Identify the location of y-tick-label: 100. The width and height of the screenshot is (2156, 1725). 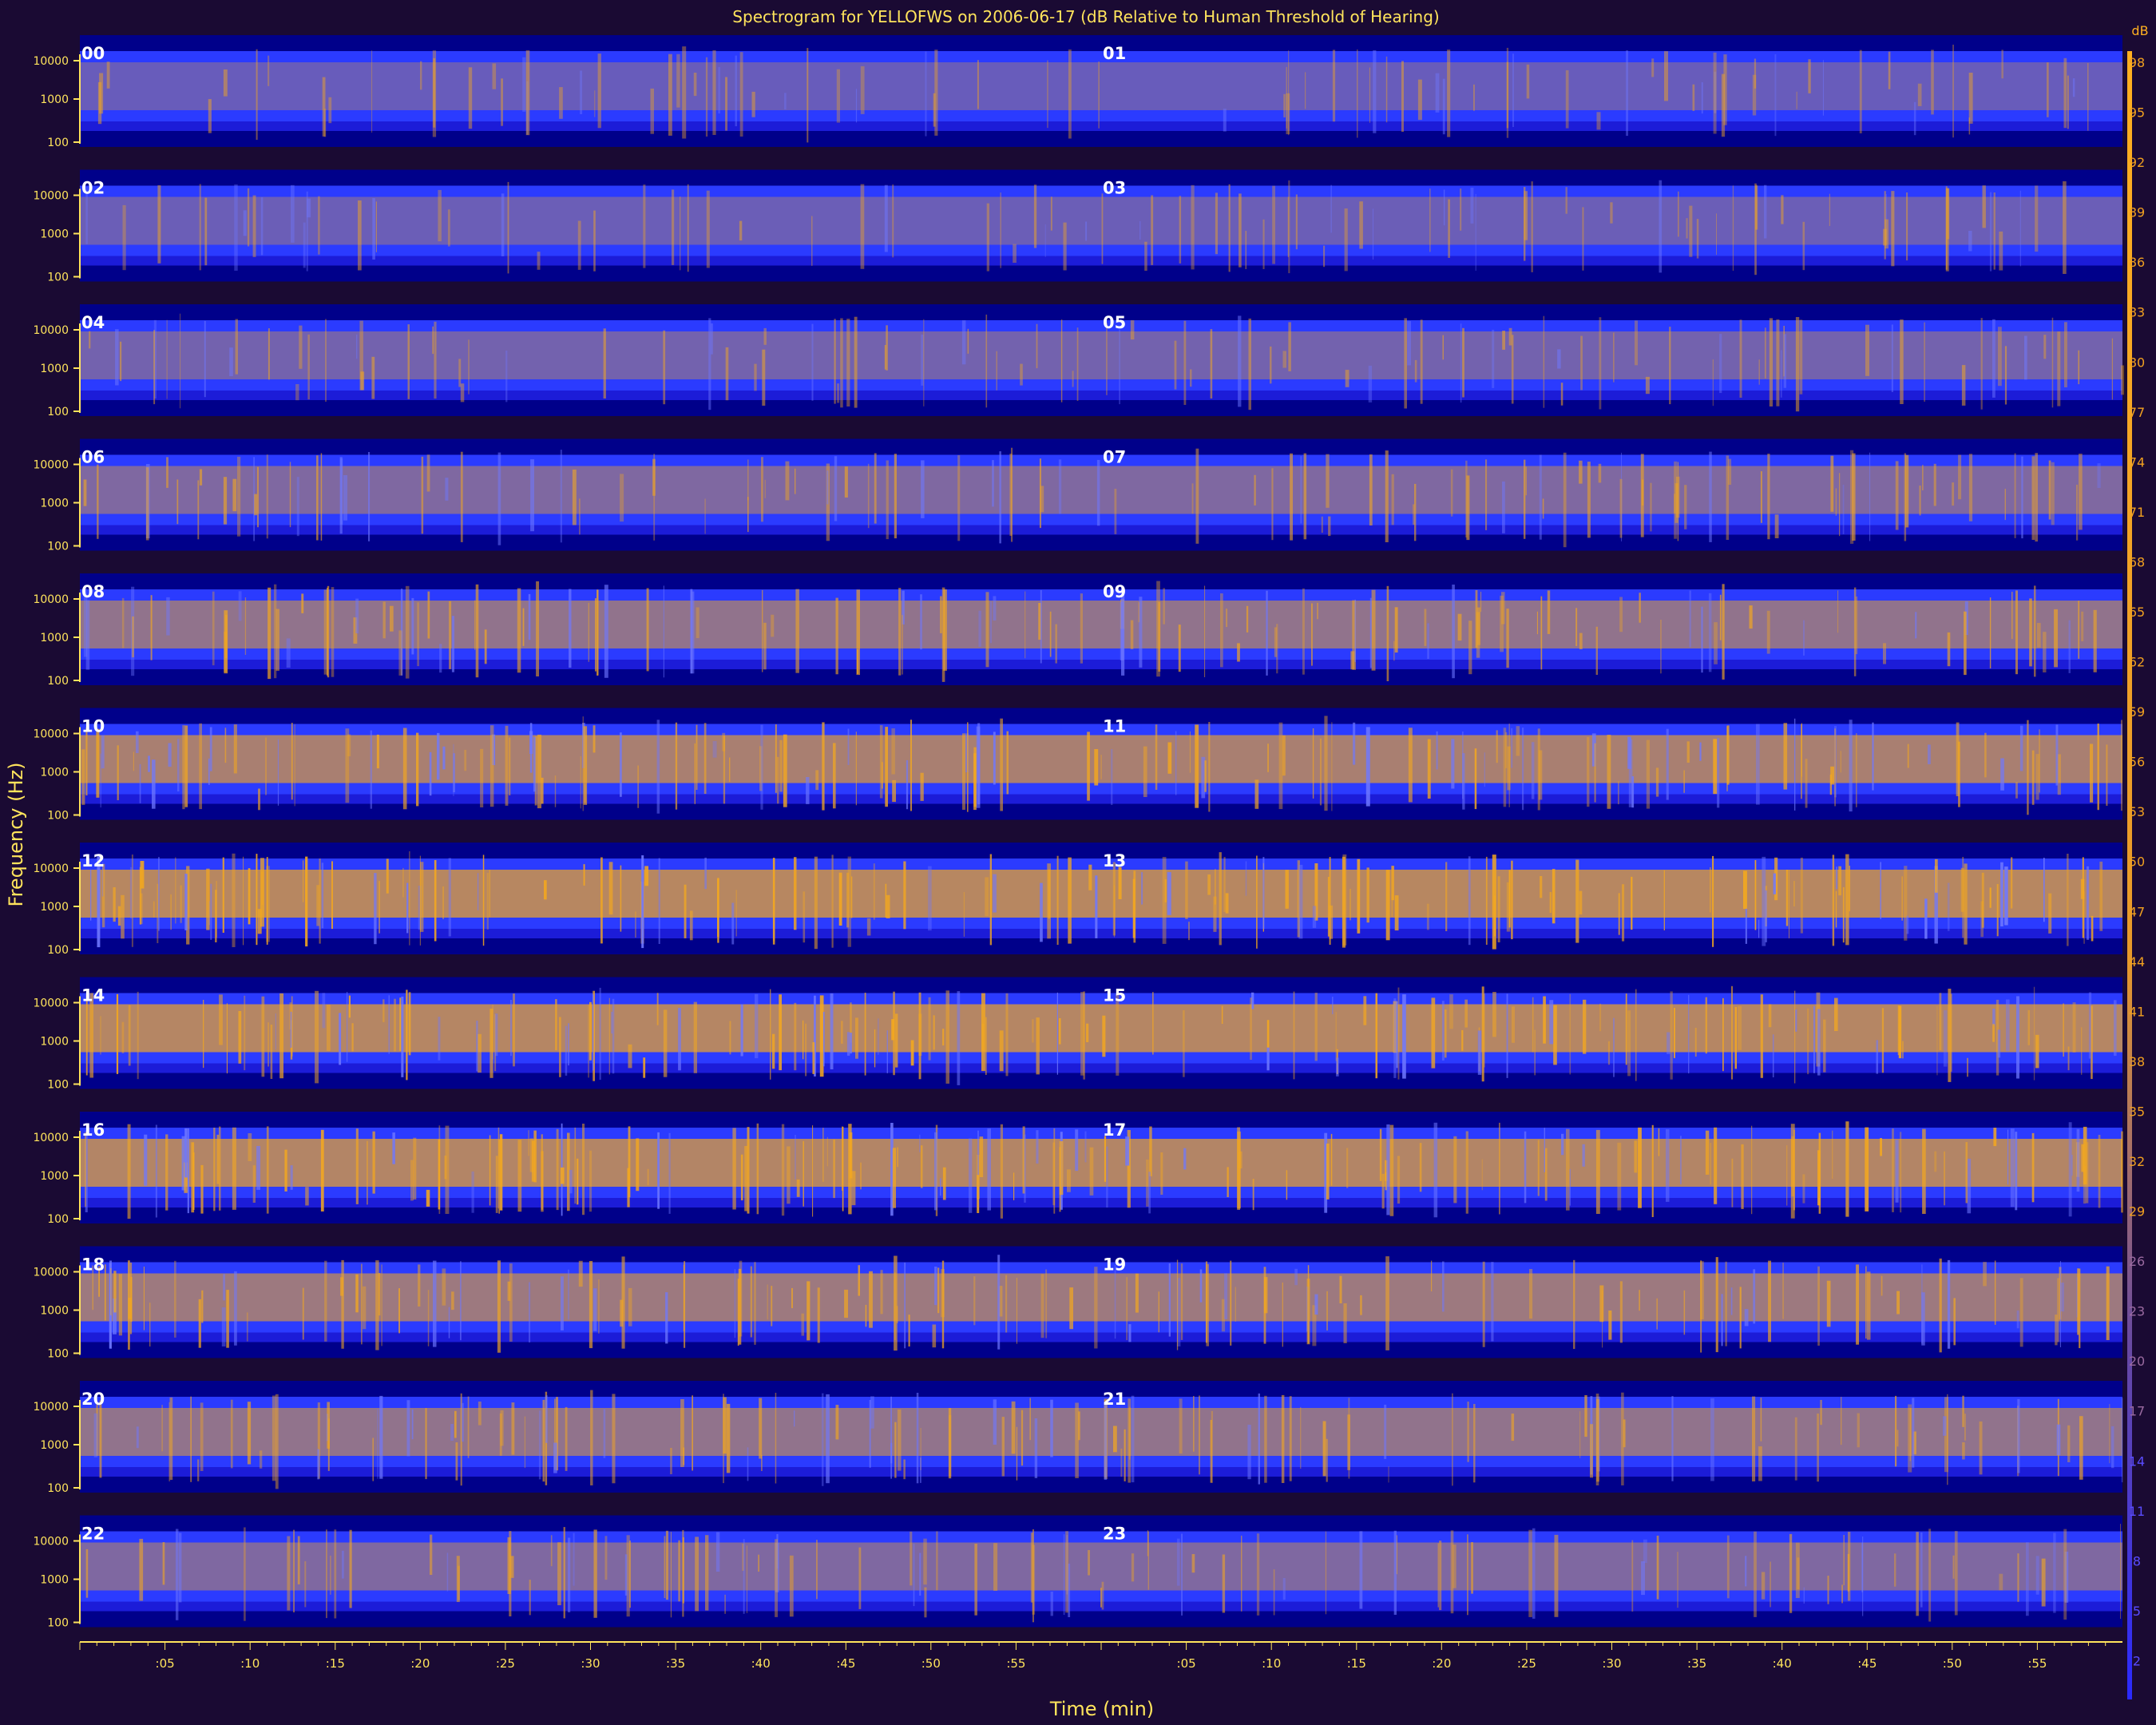
(58, 817).